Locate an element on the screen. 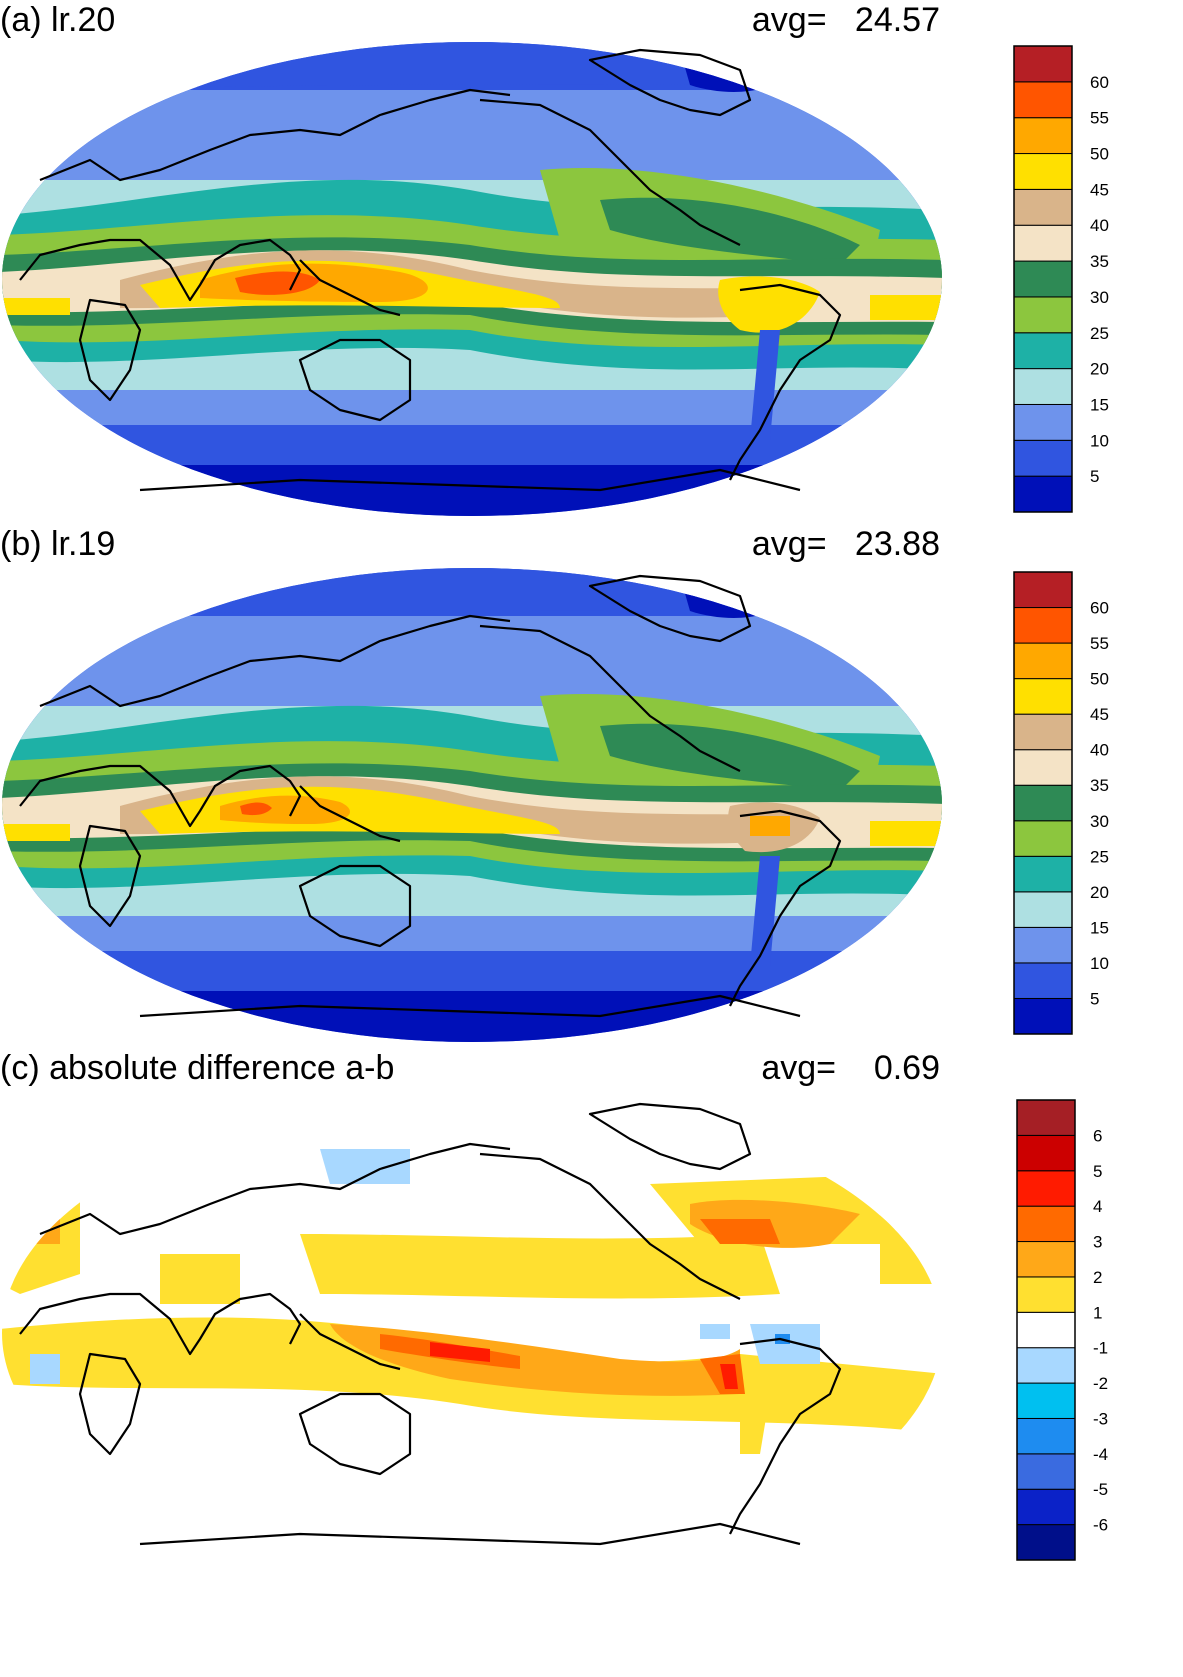 Image resolution: width=1183 pixels, height=1677 pixels. panel-a-colorbar: 5 10 15 20 25 30 35 40 45 50 55 60 is located at coordinates (1061, 279).